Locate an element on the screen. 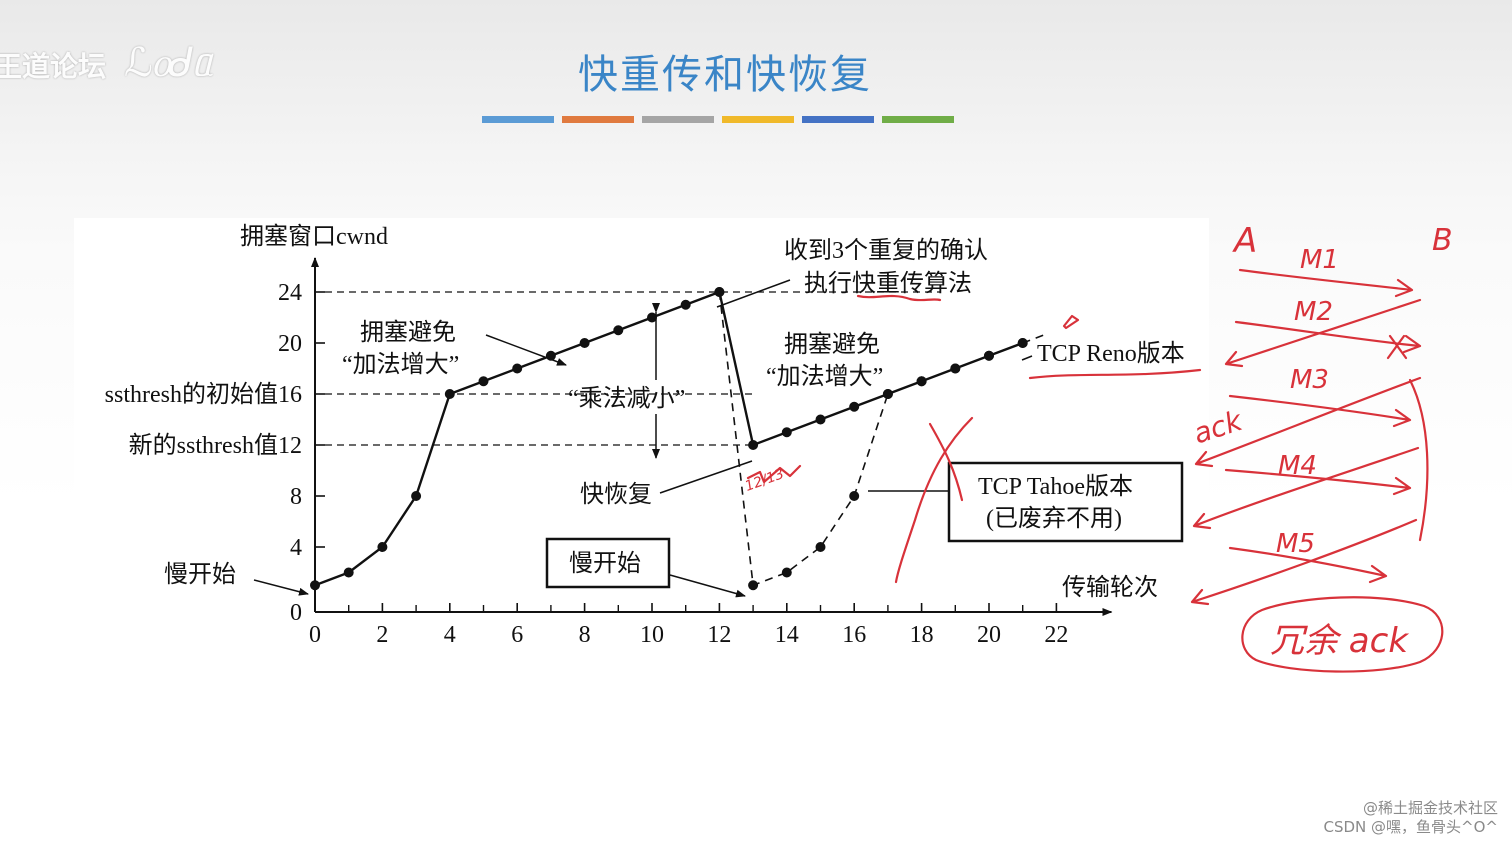 The height and width of the screenshot is (843, 1512). ink-ack-label: ack is located at coordinates (1218, 426).